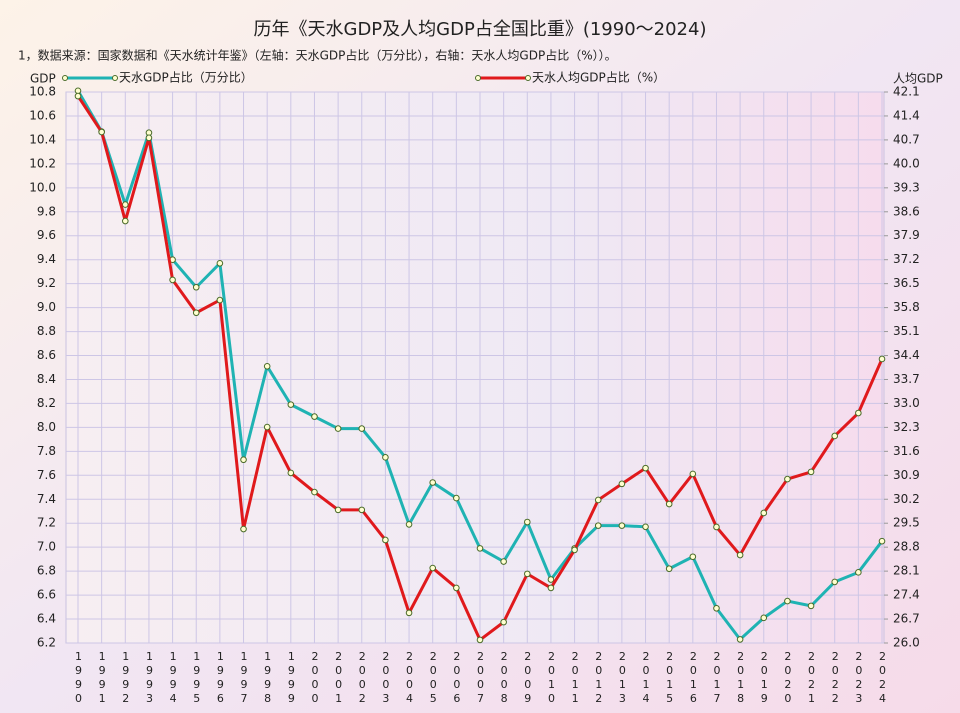 This screenshot has height=713, width=960. What do you see at coordinates (669, 678) in the screenshot?
I see `x-tick-label: 2015` at bounding box center [669, 678].